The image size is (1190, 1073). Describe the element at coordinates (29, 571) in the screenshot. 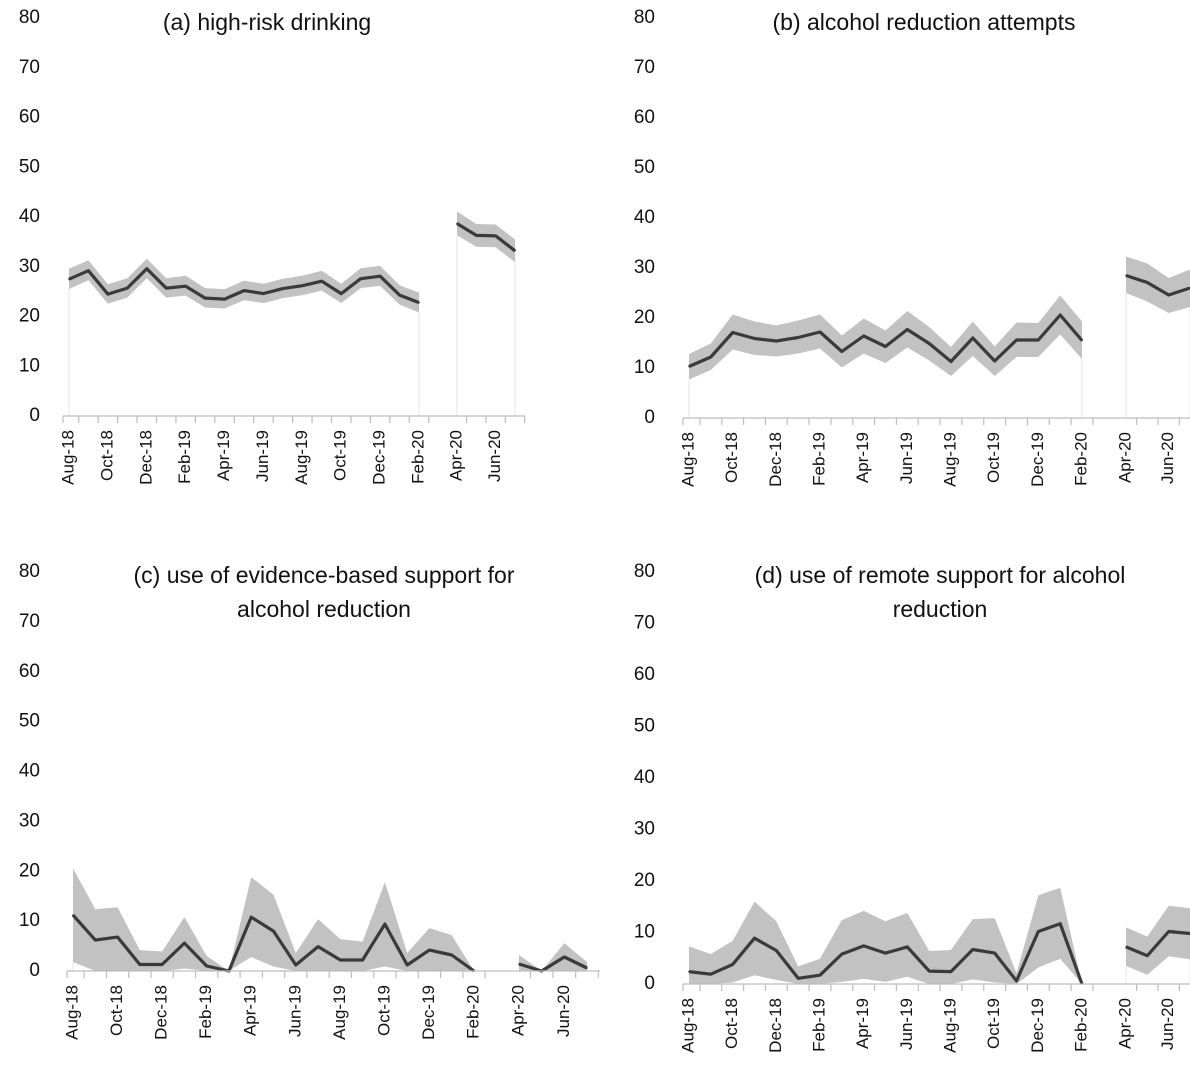

I see `panel-c-ytick-80: 80` at that location.